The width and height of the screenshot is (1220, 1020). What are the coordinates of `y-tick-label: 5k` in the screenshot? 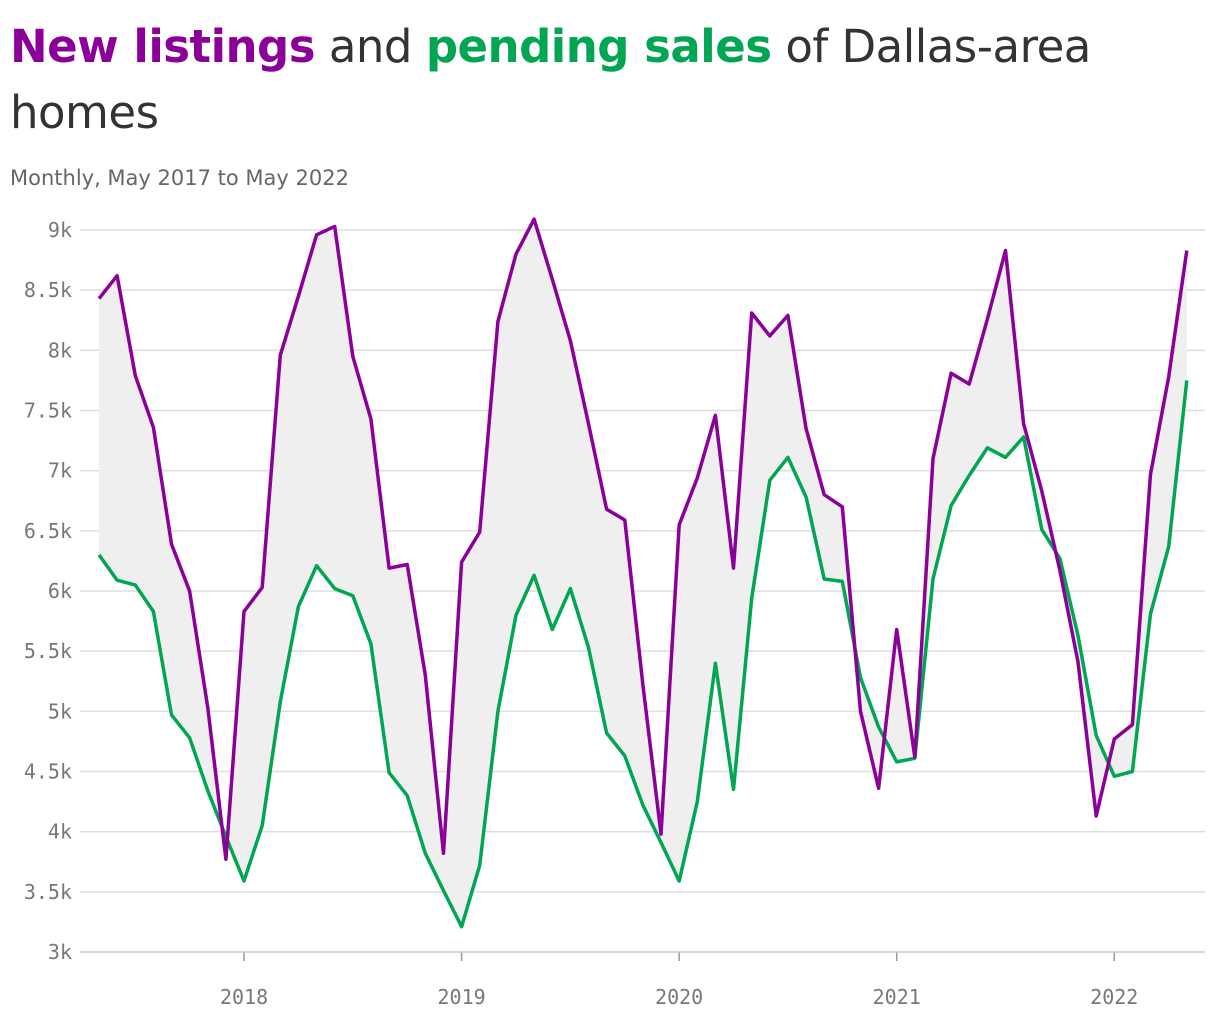 It's located at (60, 711).